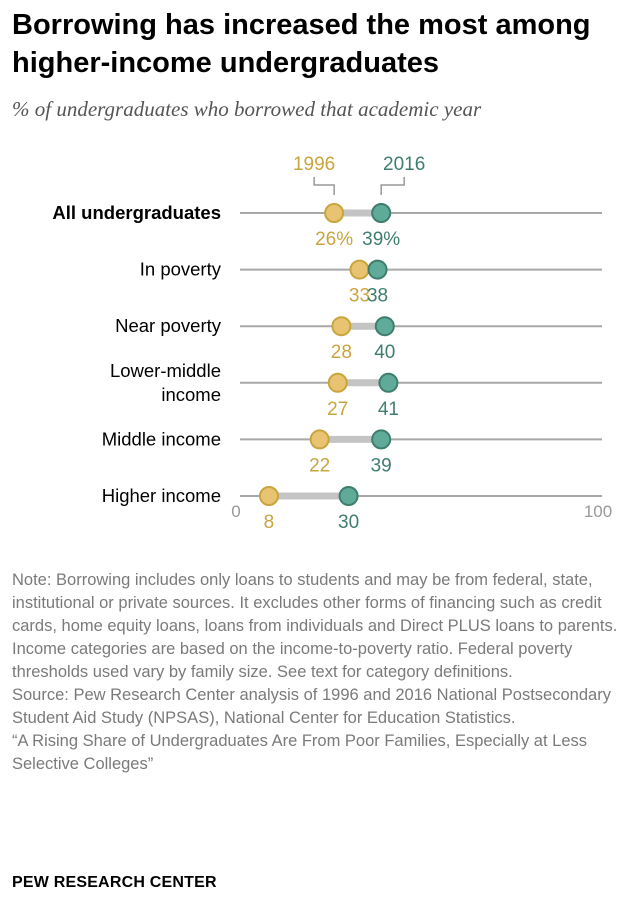  Describe the element at coordinates (161, 438) in the screenshot. I see `category-label: Middle income` at that location.